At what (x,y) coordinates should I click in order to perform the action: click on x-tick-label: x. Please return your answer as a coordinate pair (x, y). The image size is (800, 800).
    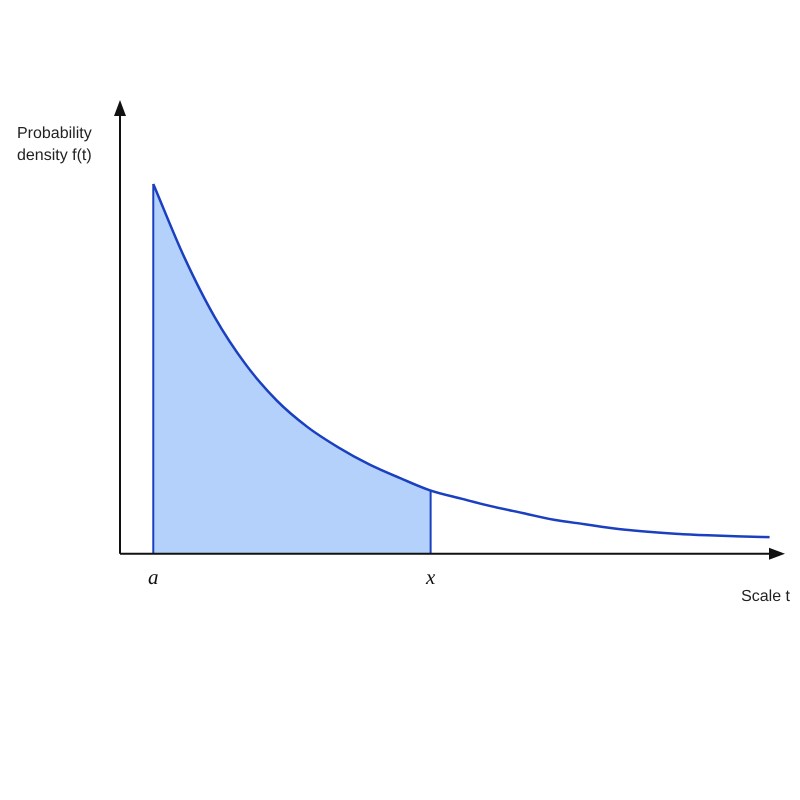
    Looking at the image, I should click on (430, 576).